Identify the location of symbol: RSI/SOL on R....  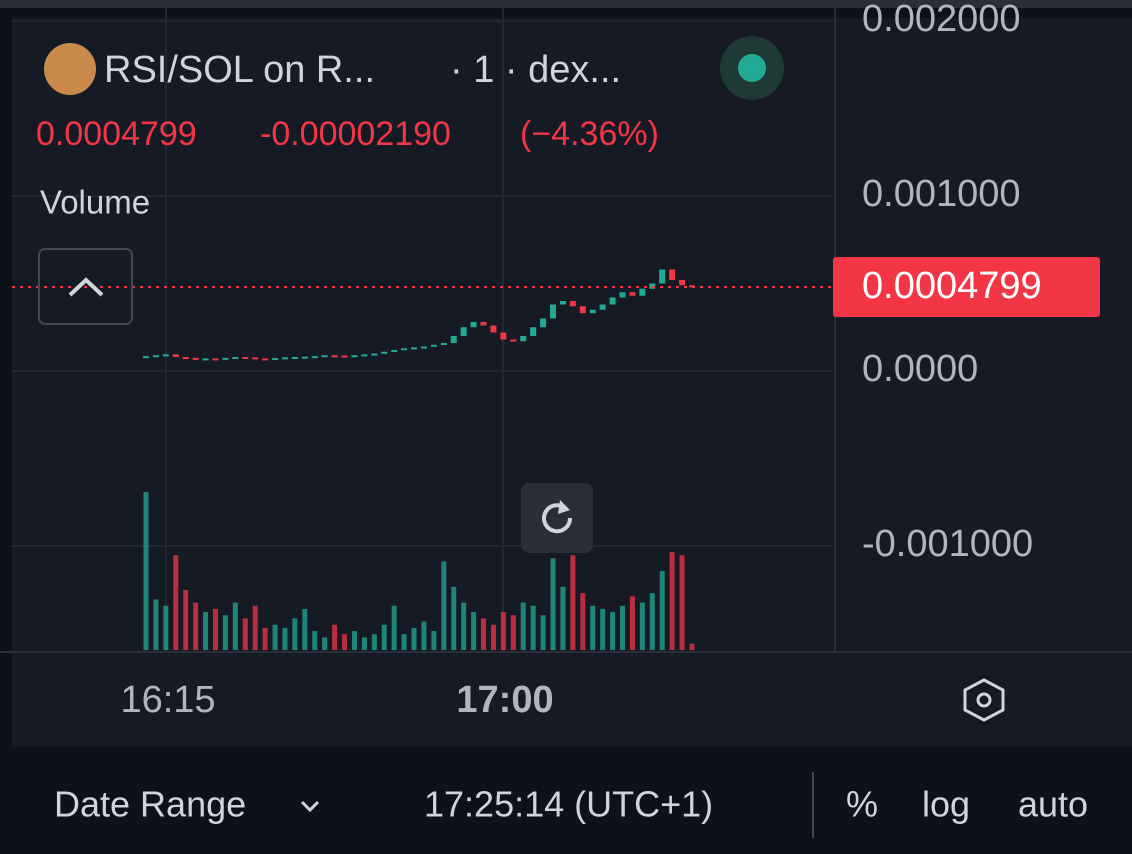
(239, 70).